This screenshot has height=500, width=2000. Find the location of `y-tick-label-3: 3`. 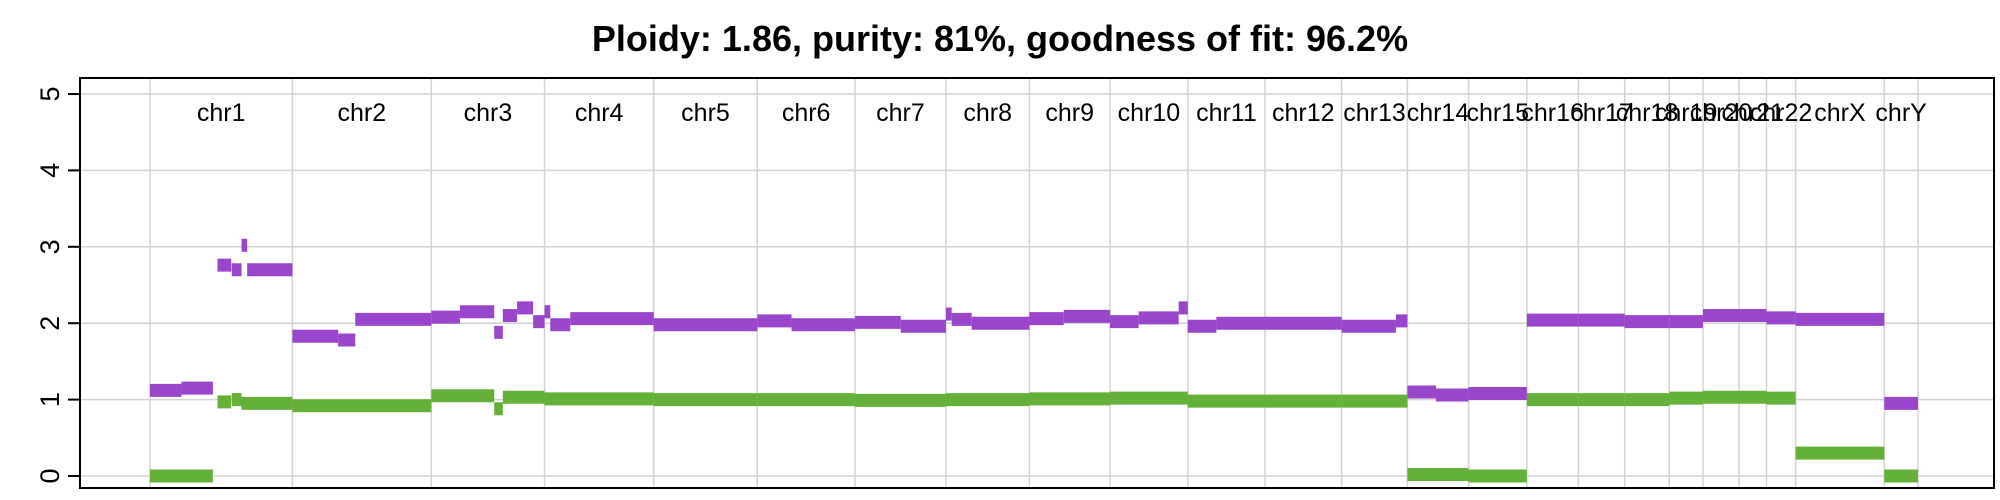

y-tick-label-3: 3 is located at coordinates (50, 246).